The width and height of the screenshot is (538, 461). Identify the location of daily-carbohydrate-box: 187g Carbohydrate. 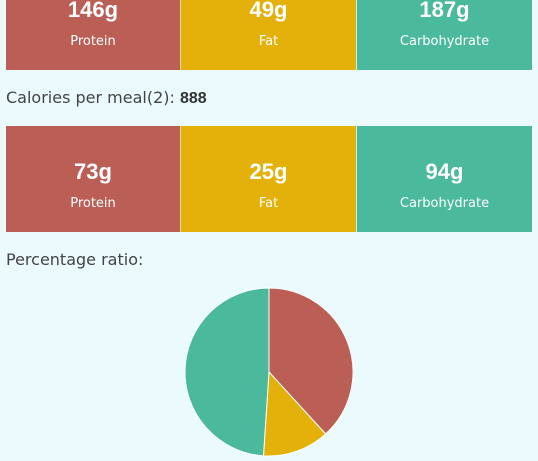
(444, 35).